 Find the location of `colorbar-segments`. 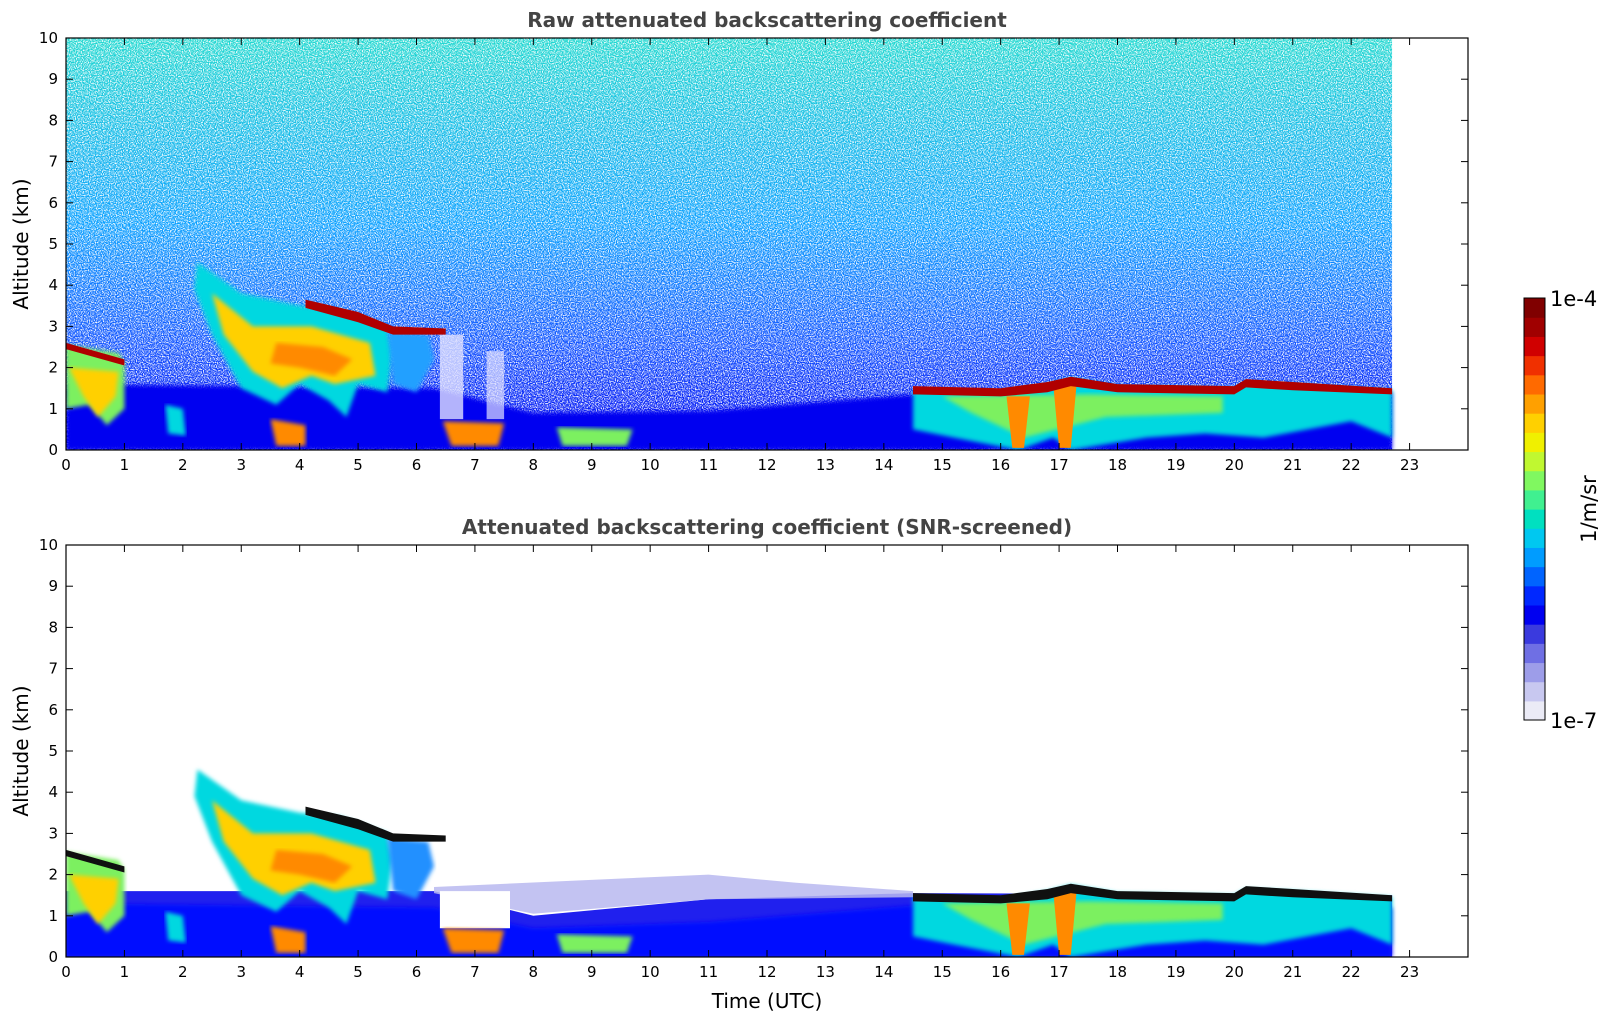

colorbar-segments is located at coordinates (1534, 509).